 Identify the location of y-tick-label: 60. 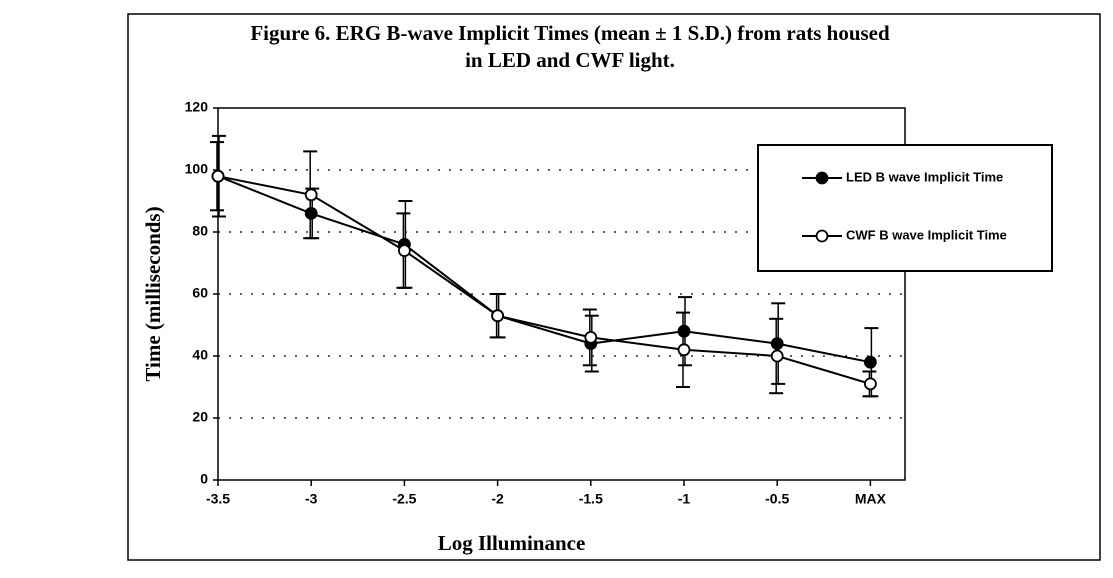
(200, 293).